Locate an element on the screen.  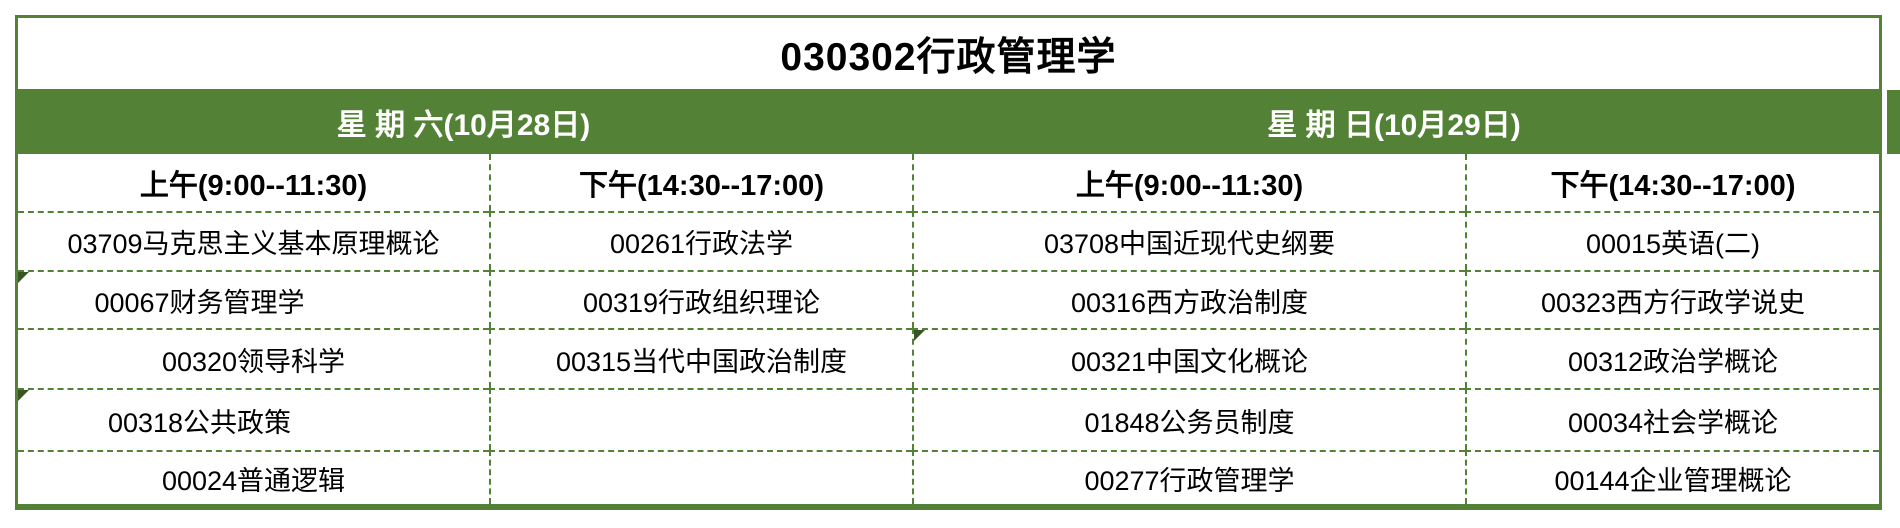
course-label: 00312政治学概论 is located at coordinates (1673, 361).